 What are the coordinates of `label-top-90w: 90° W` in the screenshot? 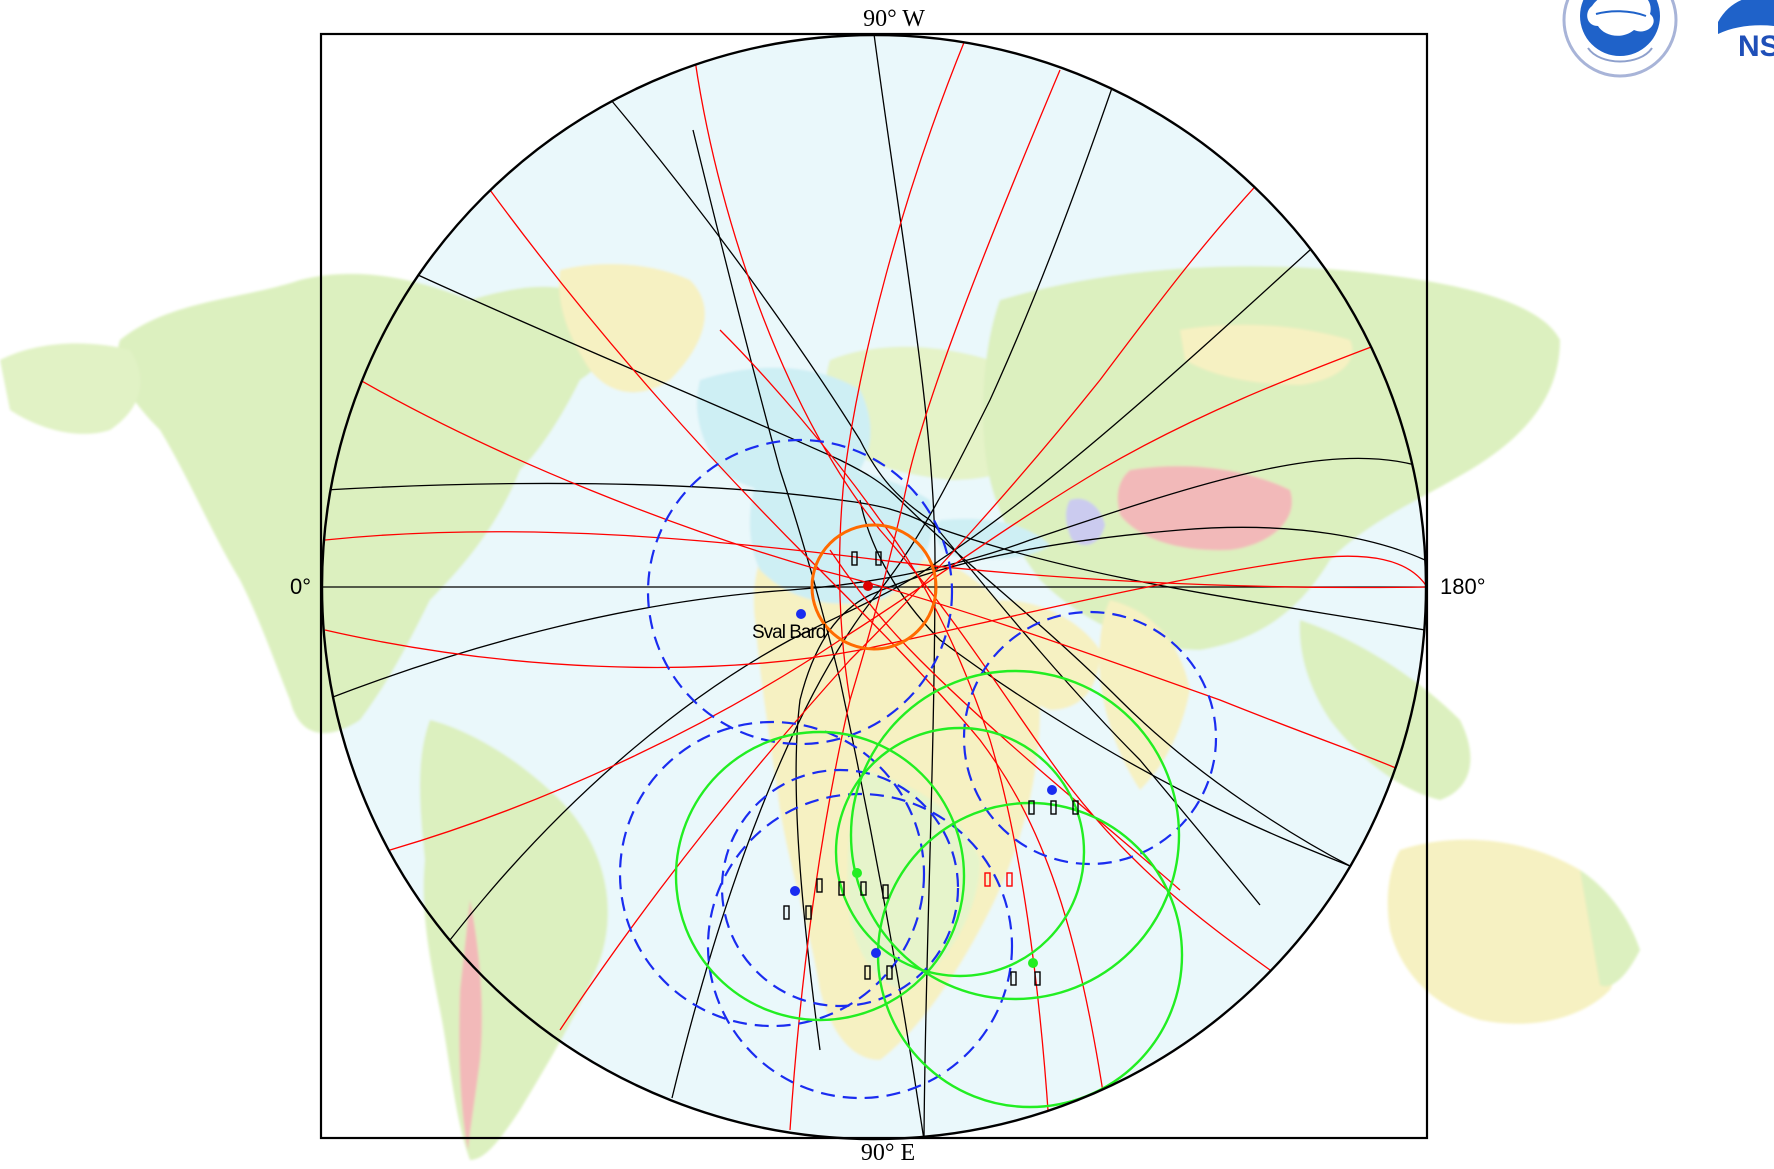 It's located at (894, 19).